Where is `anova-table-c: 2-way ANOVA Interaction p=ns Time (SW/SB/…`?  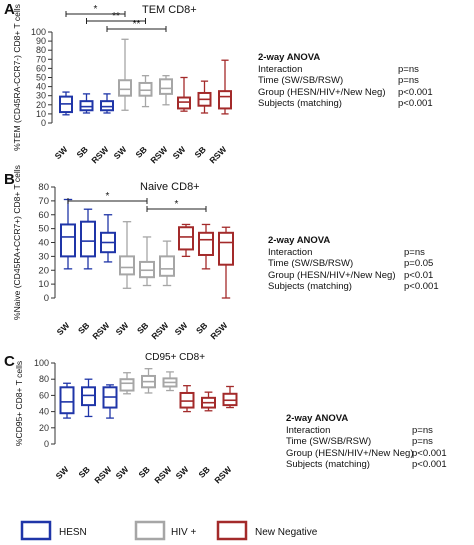 anova-table-c: 2-way ANOVA Interaction p=ns Time (SW/SB/… is located at coordinates (366, 442).